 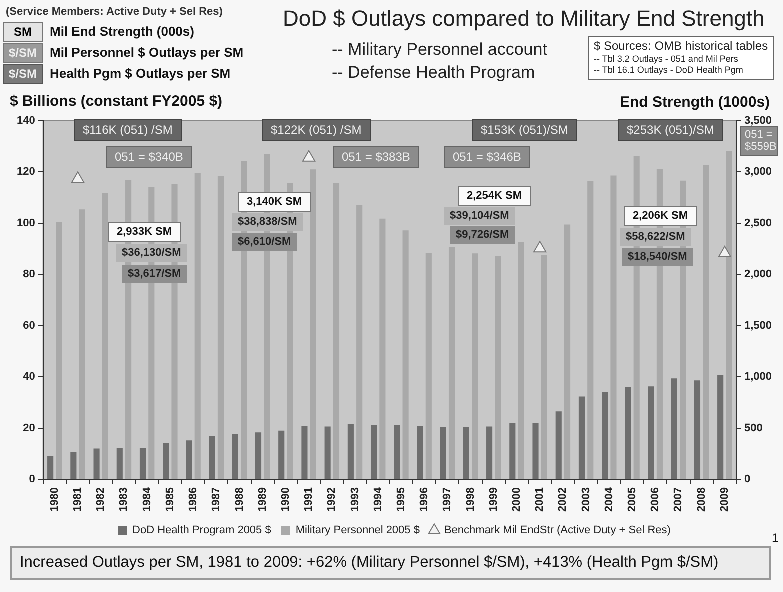 I want to click on y2-tick-label: 3,000, so click(x=758, y=172).